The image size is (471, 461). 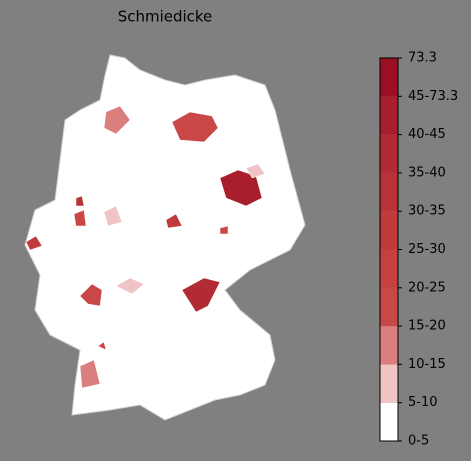 I want to click on colorbar-label: 40-45, so click(x=427, y=134).